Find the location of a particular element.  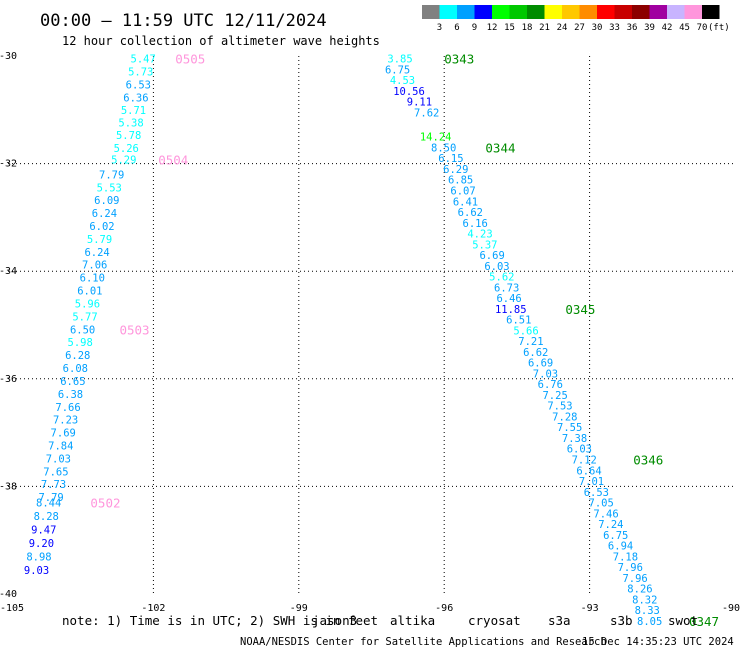

legend-tick-label: 70 is located at coordinates (702, 28).